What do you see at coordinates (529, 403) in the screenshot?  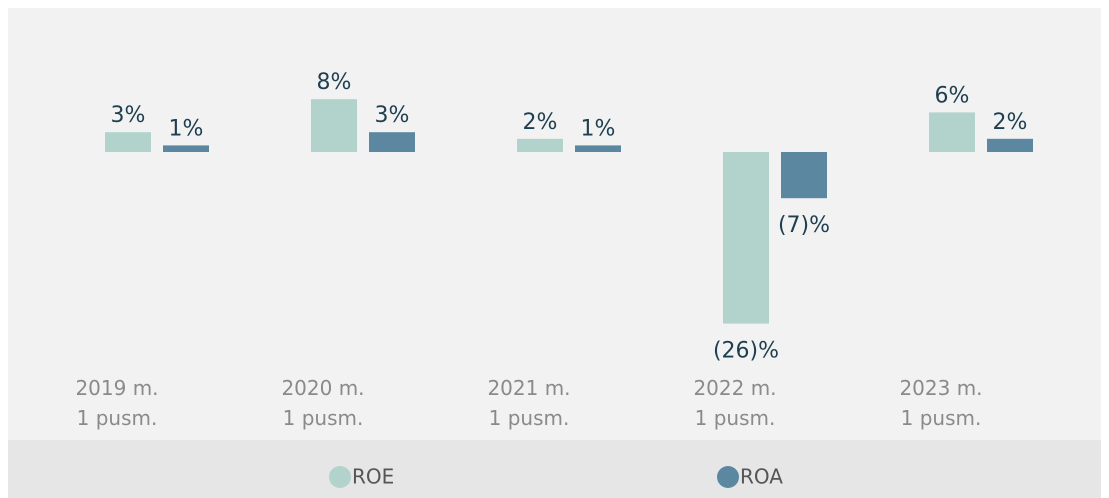 I see `x-tick-label: 2021 m. 1 pusm.` at bounding box center [529, 403].